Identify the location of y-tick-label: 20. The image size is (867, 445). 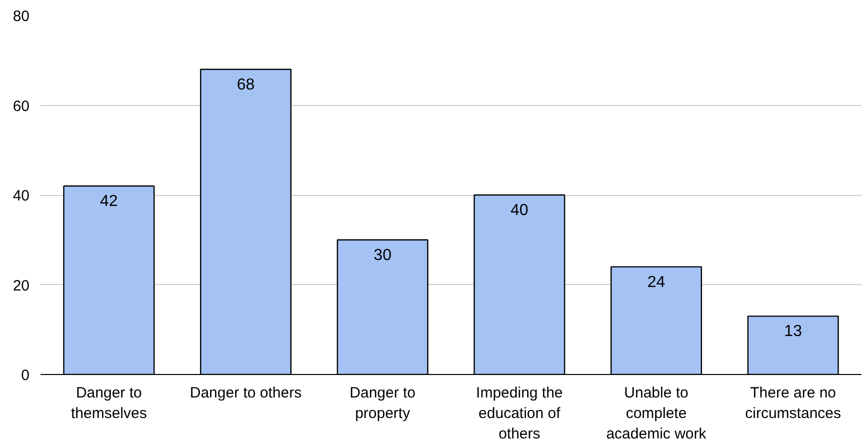
(21, 285).